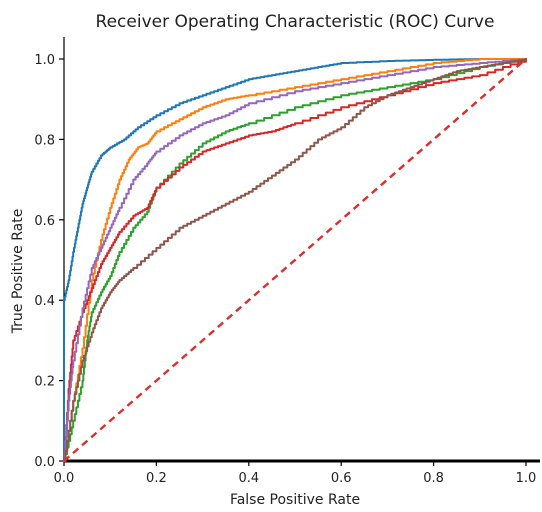  Describe the element at coordinates (156, 478) in the screenshot. I see `x-tick-label: 0.2` at that location.